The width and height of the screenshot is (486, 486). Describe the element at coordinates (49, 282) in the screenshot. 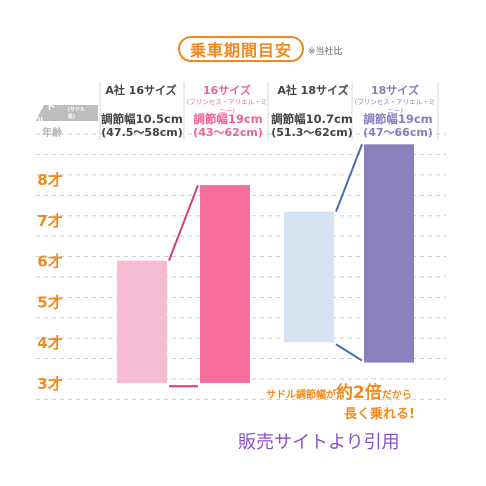

I see `y-tick-labels: 3才 4才 5才 6才 7才 8才` at that location.